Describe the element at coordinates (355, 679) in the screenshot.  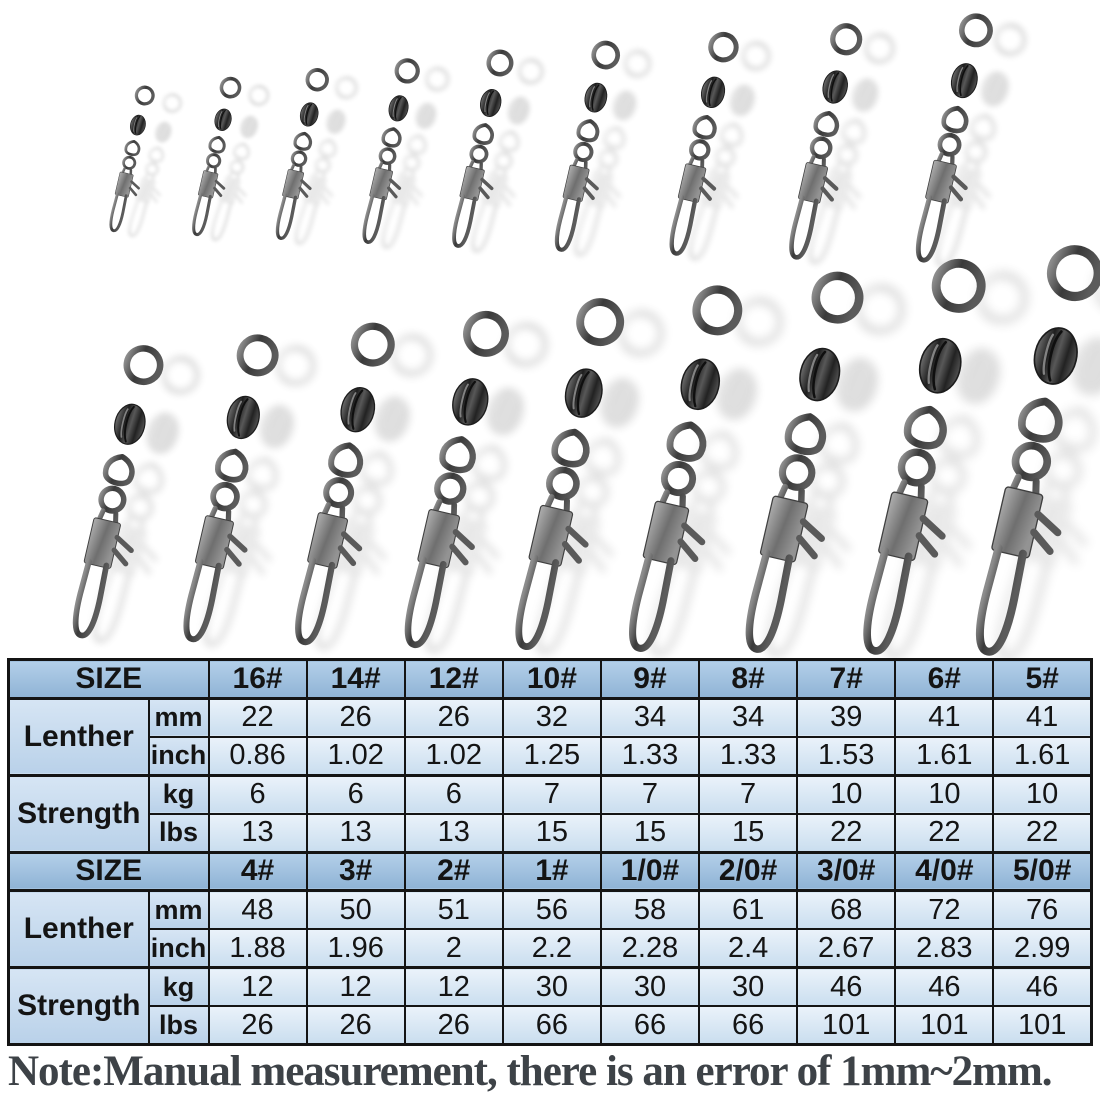
I see `size-header-cell: 14#` at that location.